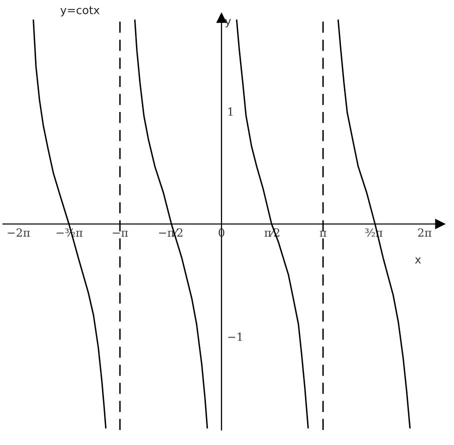 This screenshot has height=445, width=454. Describe the element at coordinates (80, 11) in the screenshot. I see `chart-title: y=cotx` at that location.